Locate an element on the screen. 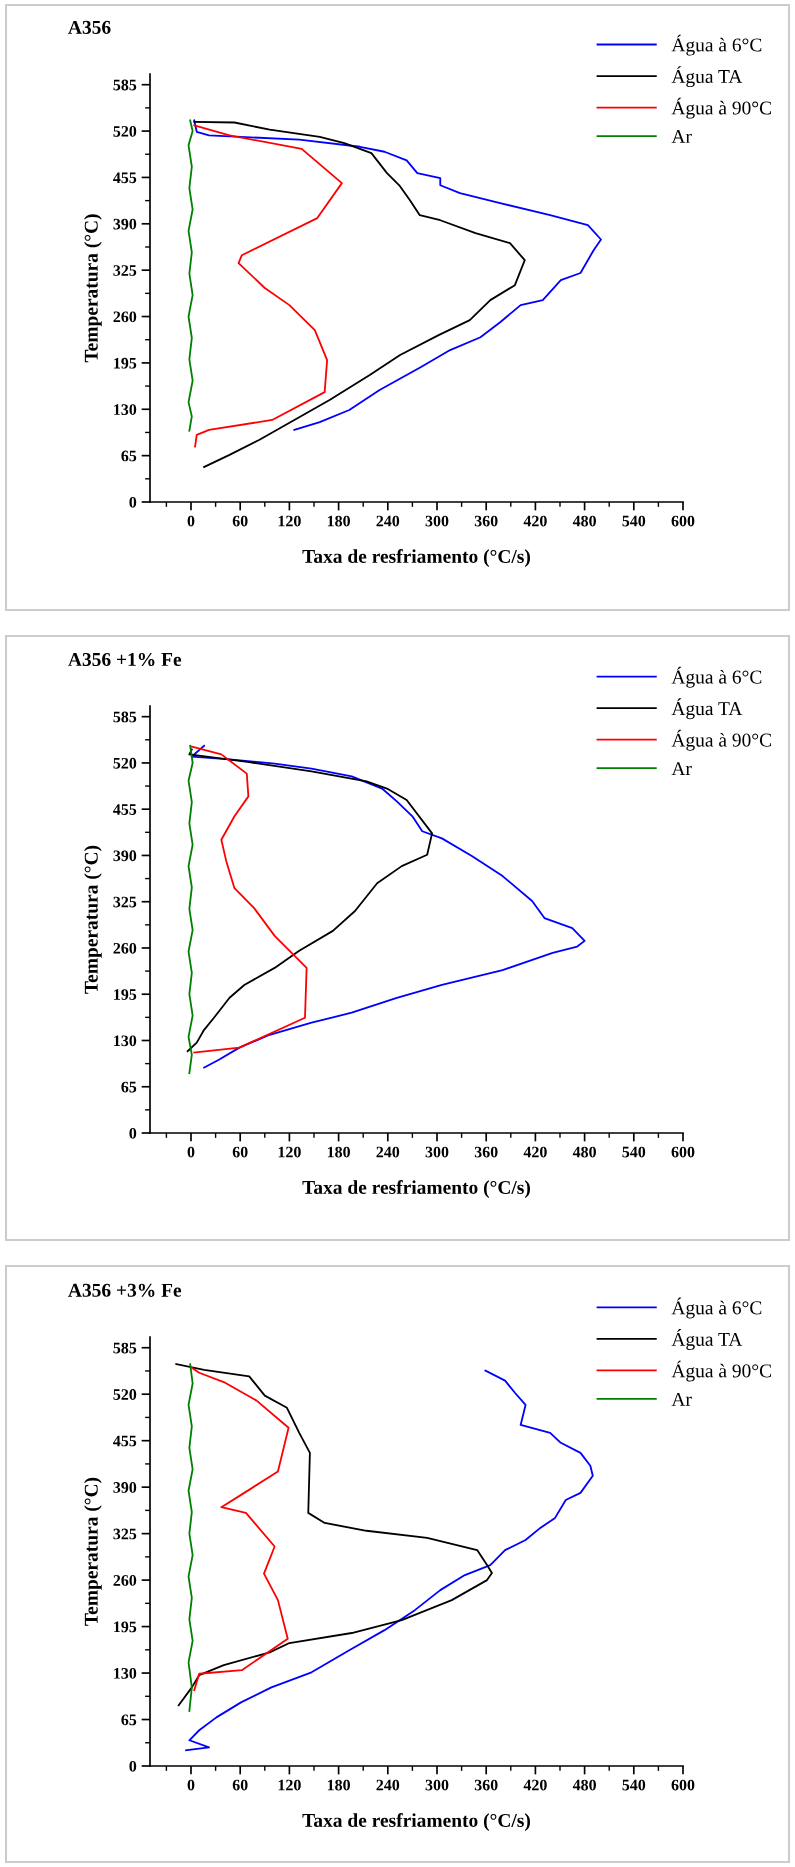 The image size is (795, 1867). chart-title: A356 +3% Fe is located at coordinates (125, 1290).